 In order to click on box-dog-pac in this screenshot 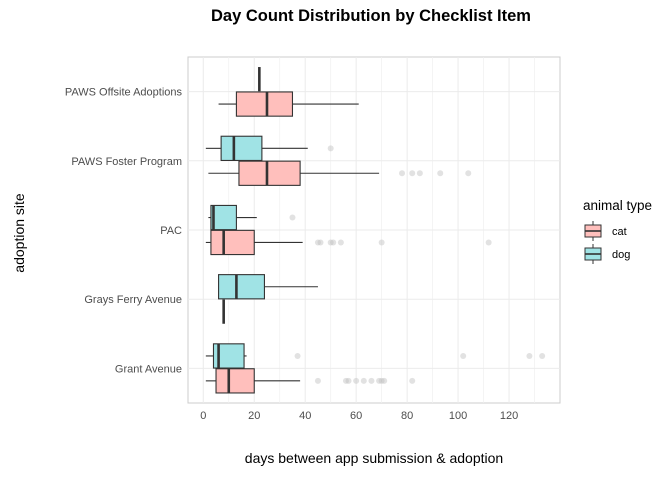, I will do `click(252, 217)`.